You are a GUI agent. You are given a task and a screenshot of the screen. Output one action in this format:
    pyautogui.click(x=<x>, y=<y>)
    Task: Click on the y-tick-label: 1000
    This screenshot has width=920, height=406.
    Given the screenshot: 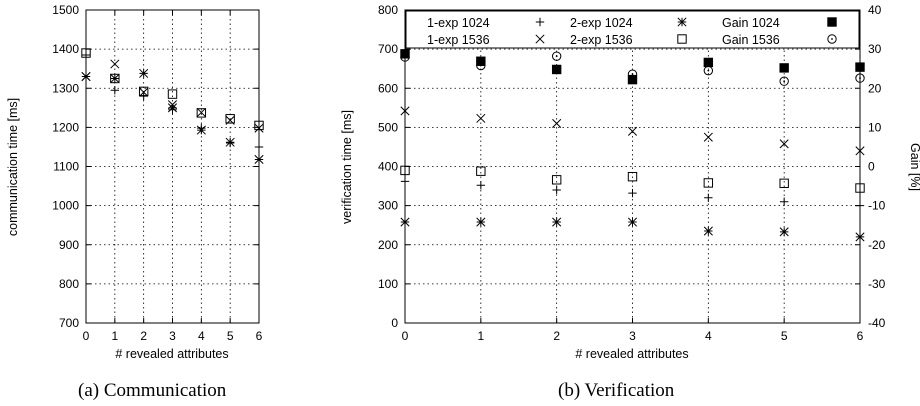 What is the action you would take?
    pyautogui.click(x=65, y=206)
    